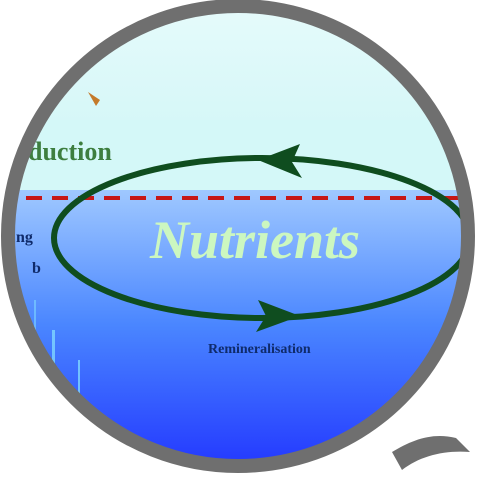 This screenshot has width=479, height=486. I want to click on cycle-arrow-right-icon, so click(278, 316).